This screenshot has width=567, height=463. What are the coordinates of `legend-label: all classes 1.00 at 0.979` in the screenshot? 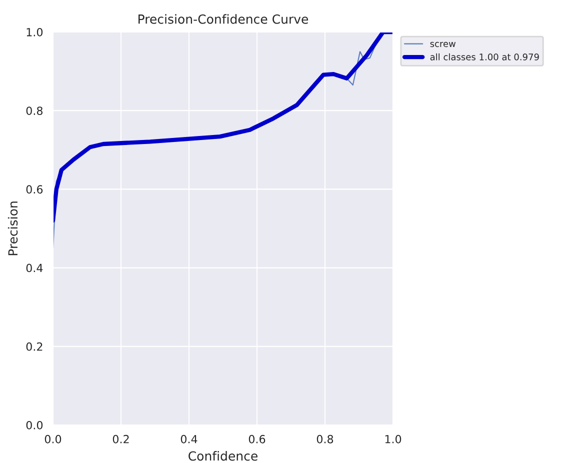 It's located at (484, 56).